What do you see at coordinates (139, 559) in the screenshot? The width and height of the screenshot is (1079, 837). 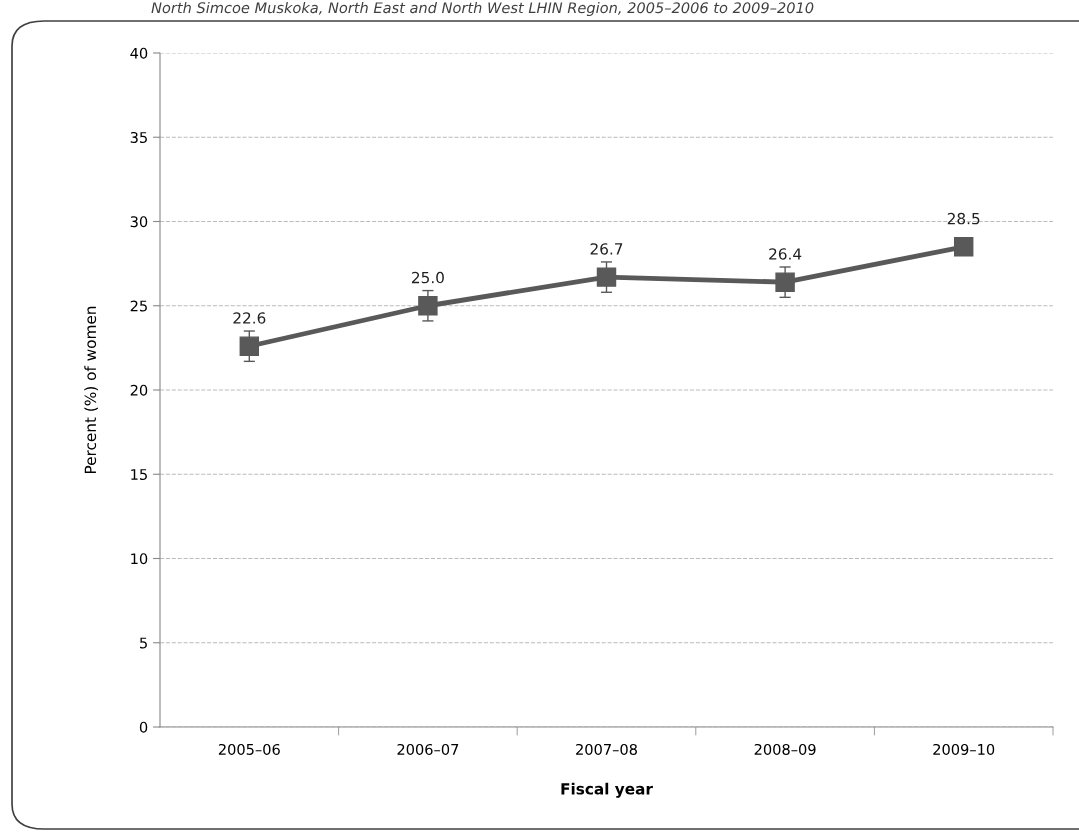 I see `y-tick-label: 10` at bounding box center [139, 559].